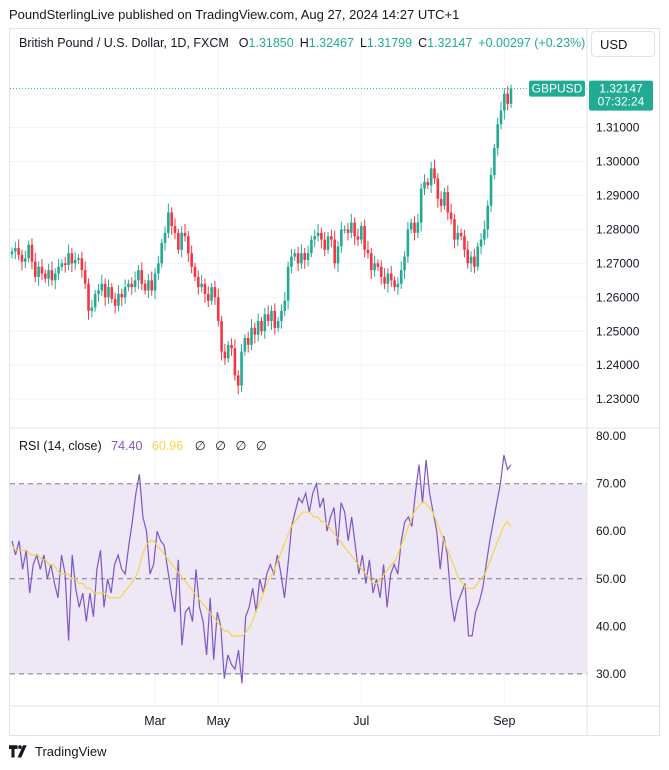 This screenshot has width=669, height=770. I want to click on rsi-name: RSI (14, close), so click(60, 446).